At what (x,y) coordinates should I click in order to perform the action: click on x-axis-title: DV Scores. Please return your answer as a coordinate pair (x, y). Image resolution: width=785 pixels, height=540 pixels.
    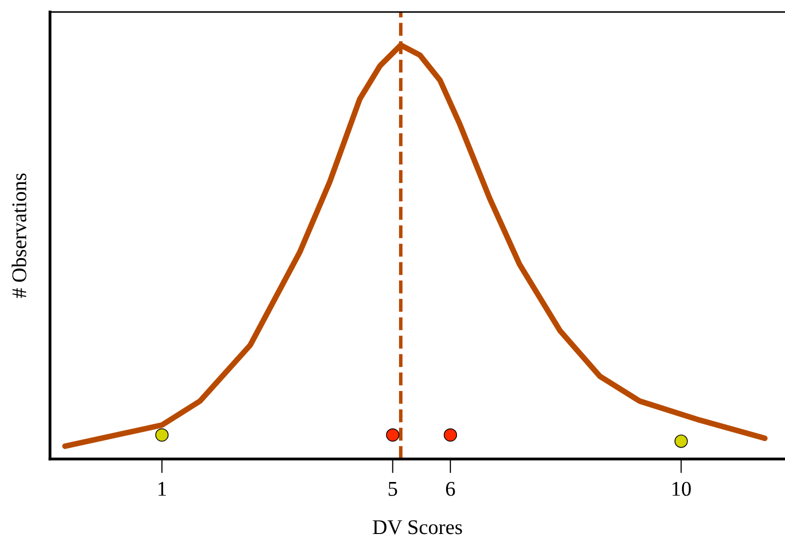
    Looking at the image, I should click on (417, 527).